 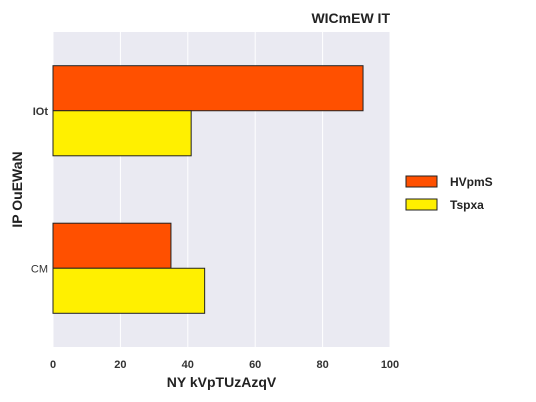 What do you see at coordinates (222, 382) in the screenshot?
I see `x-axis-label: NY kVpTUzAzqV` at bounding box center [222, 382].